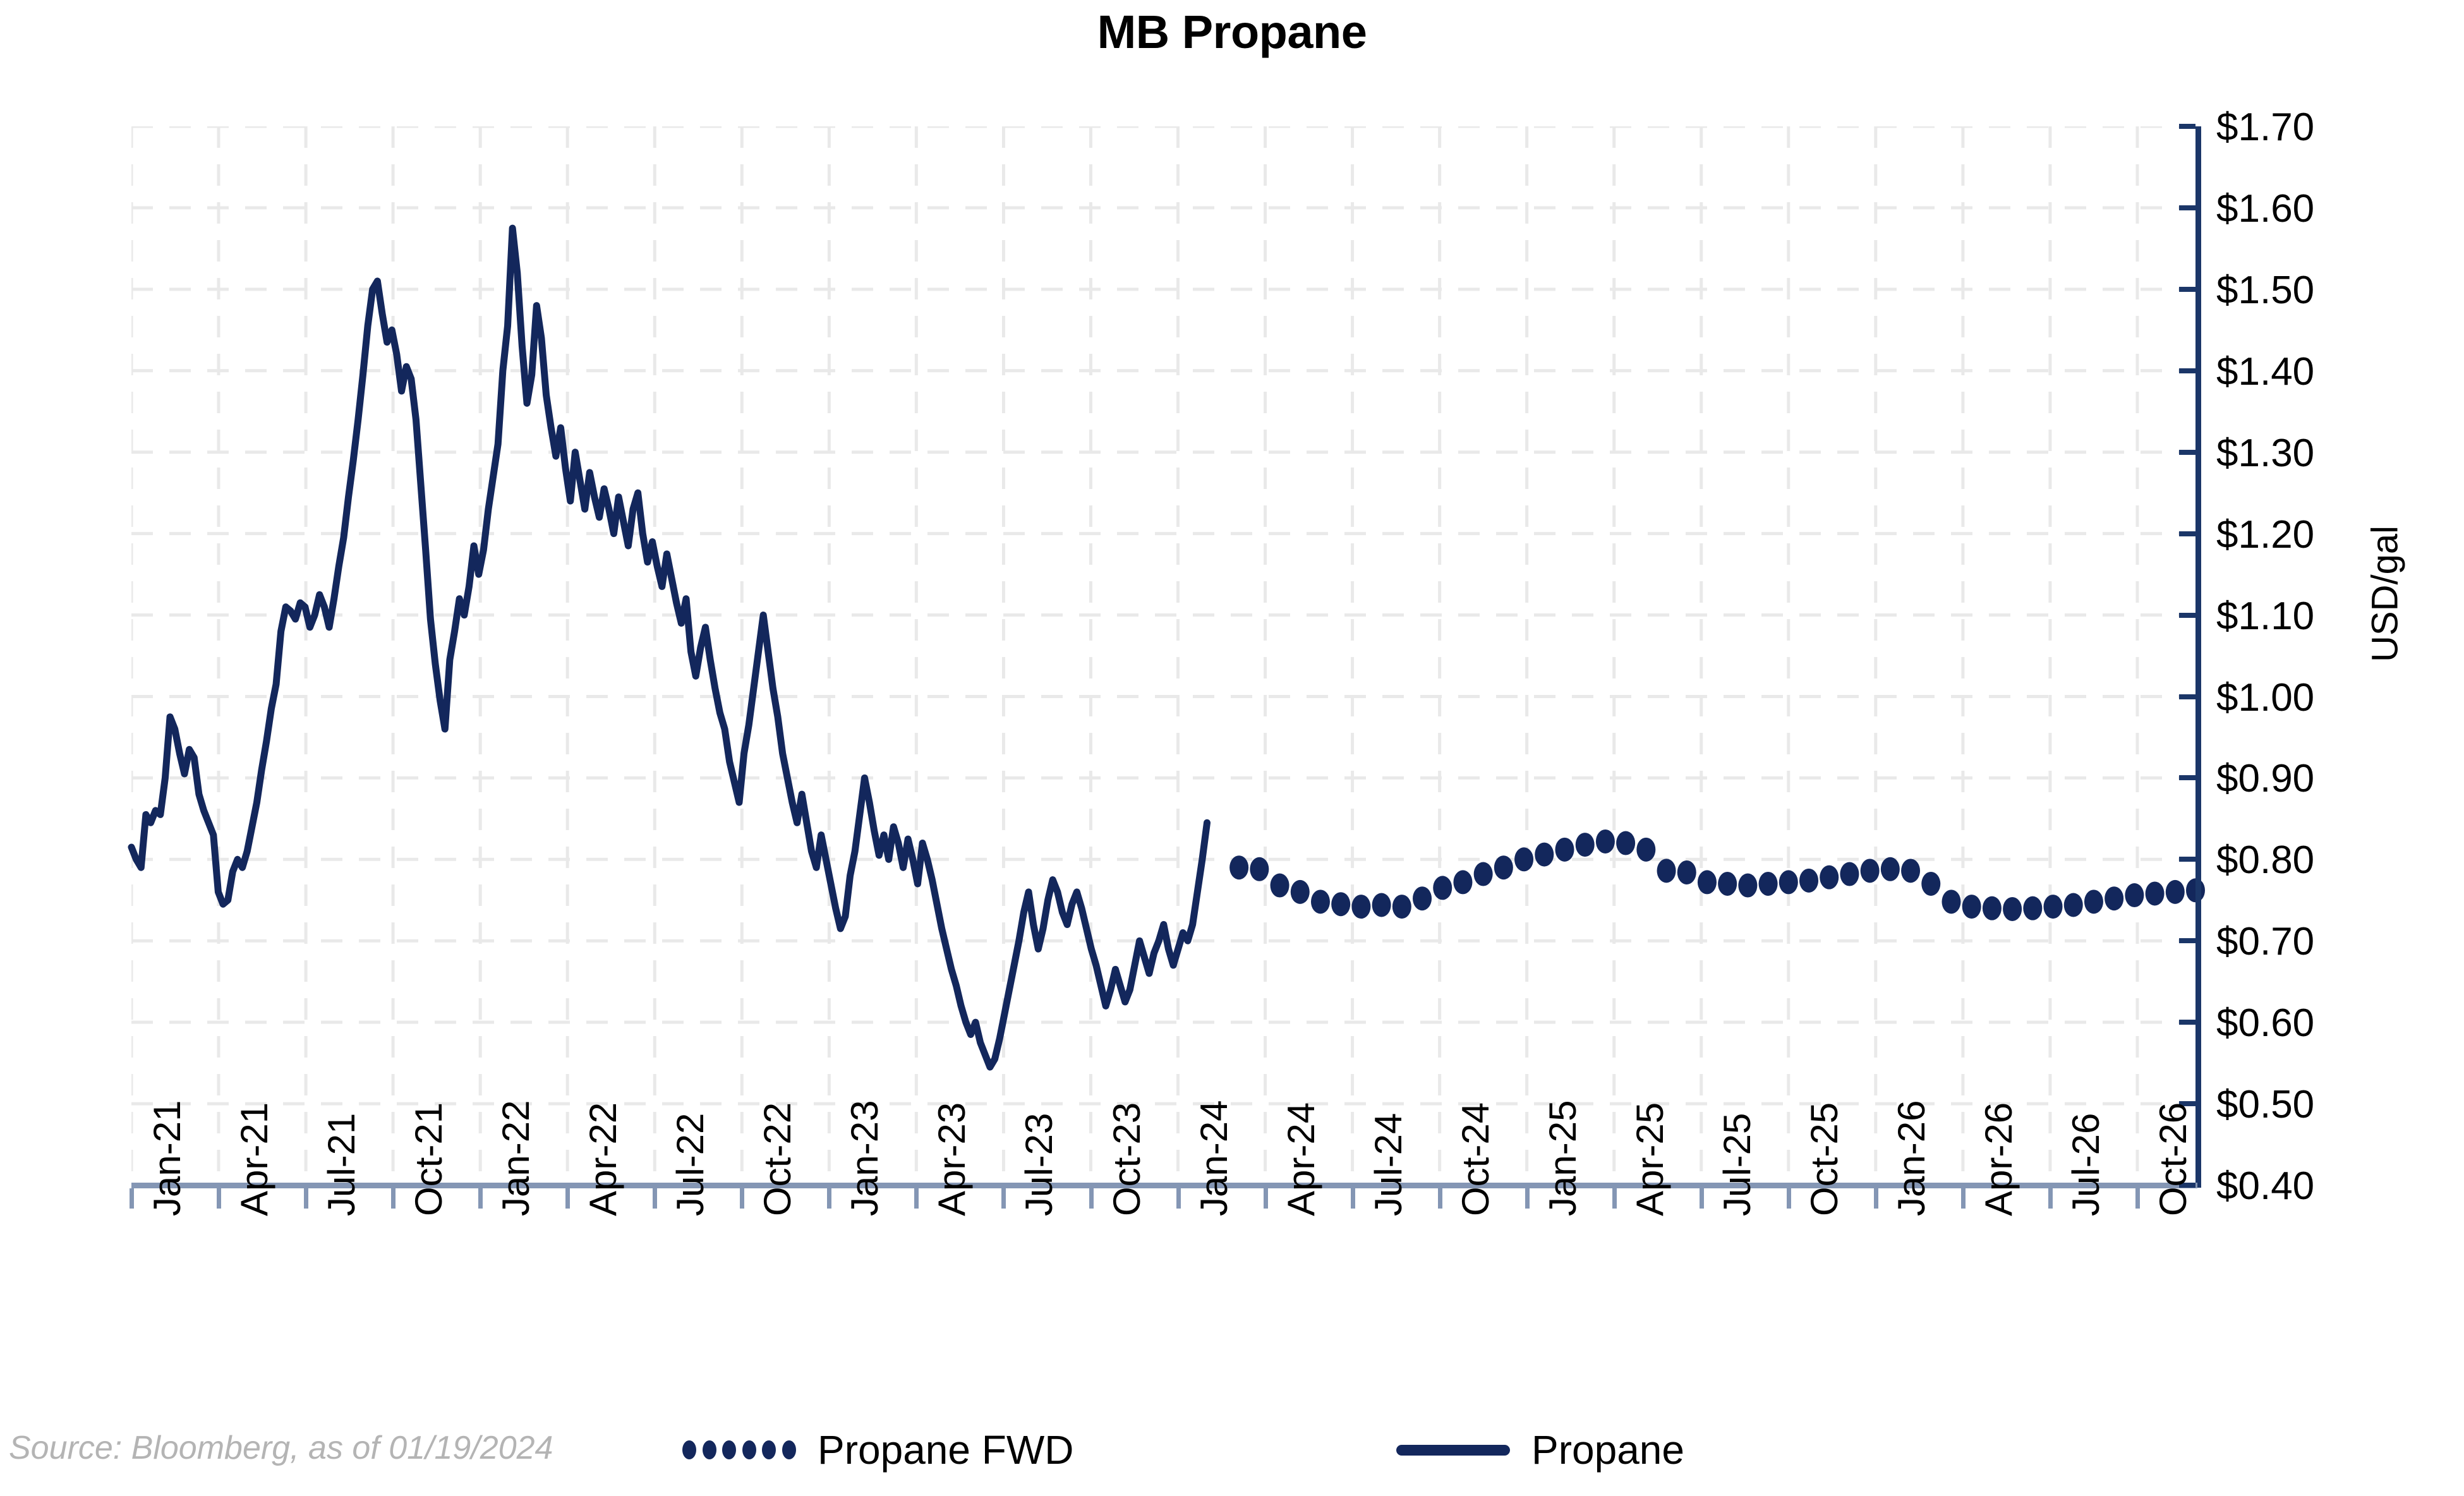  I want to click on y-axis-tick-label: $0.60, so click(2265, 1024).